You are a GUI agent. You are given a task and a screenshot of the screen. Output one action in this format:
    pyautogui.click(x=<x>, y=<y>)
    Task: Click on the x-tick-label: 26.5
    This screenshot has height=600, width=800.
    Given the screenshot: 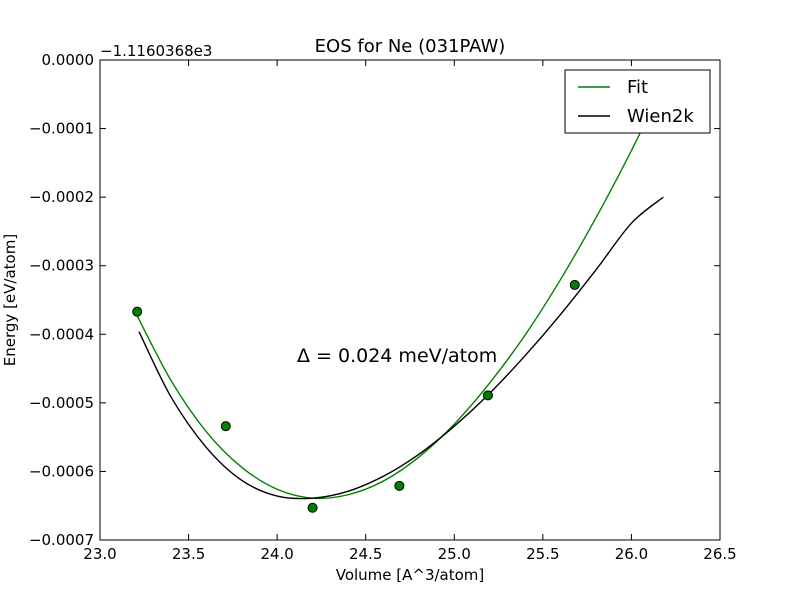 What is the action you would take?
    pyautogui.click(x=719, y=554)
    